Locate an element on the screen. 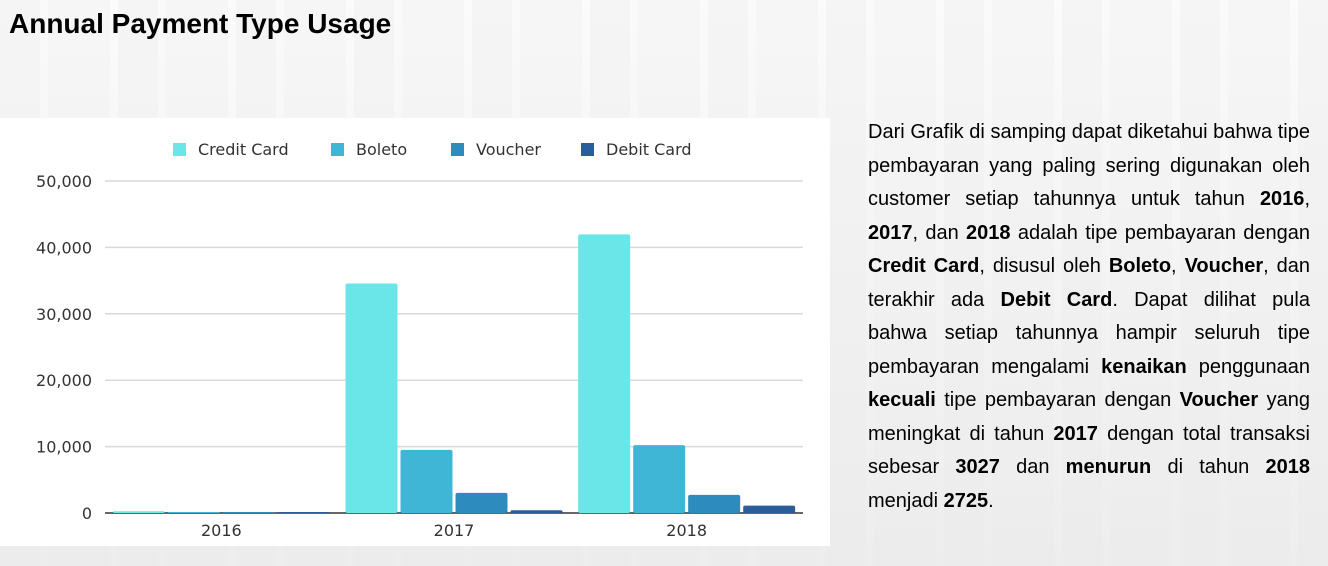 The image size is (1328, 566). y-tick-label: 0 is located at coordinates (87, 513).